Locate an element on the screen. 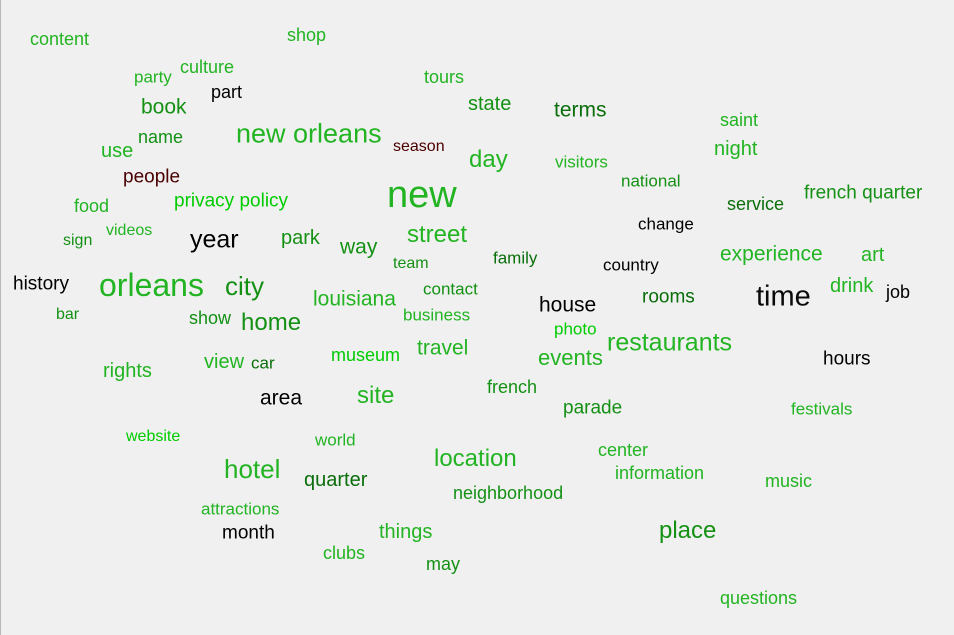  word-festivals: festivals is located at coordinates (822, 409).